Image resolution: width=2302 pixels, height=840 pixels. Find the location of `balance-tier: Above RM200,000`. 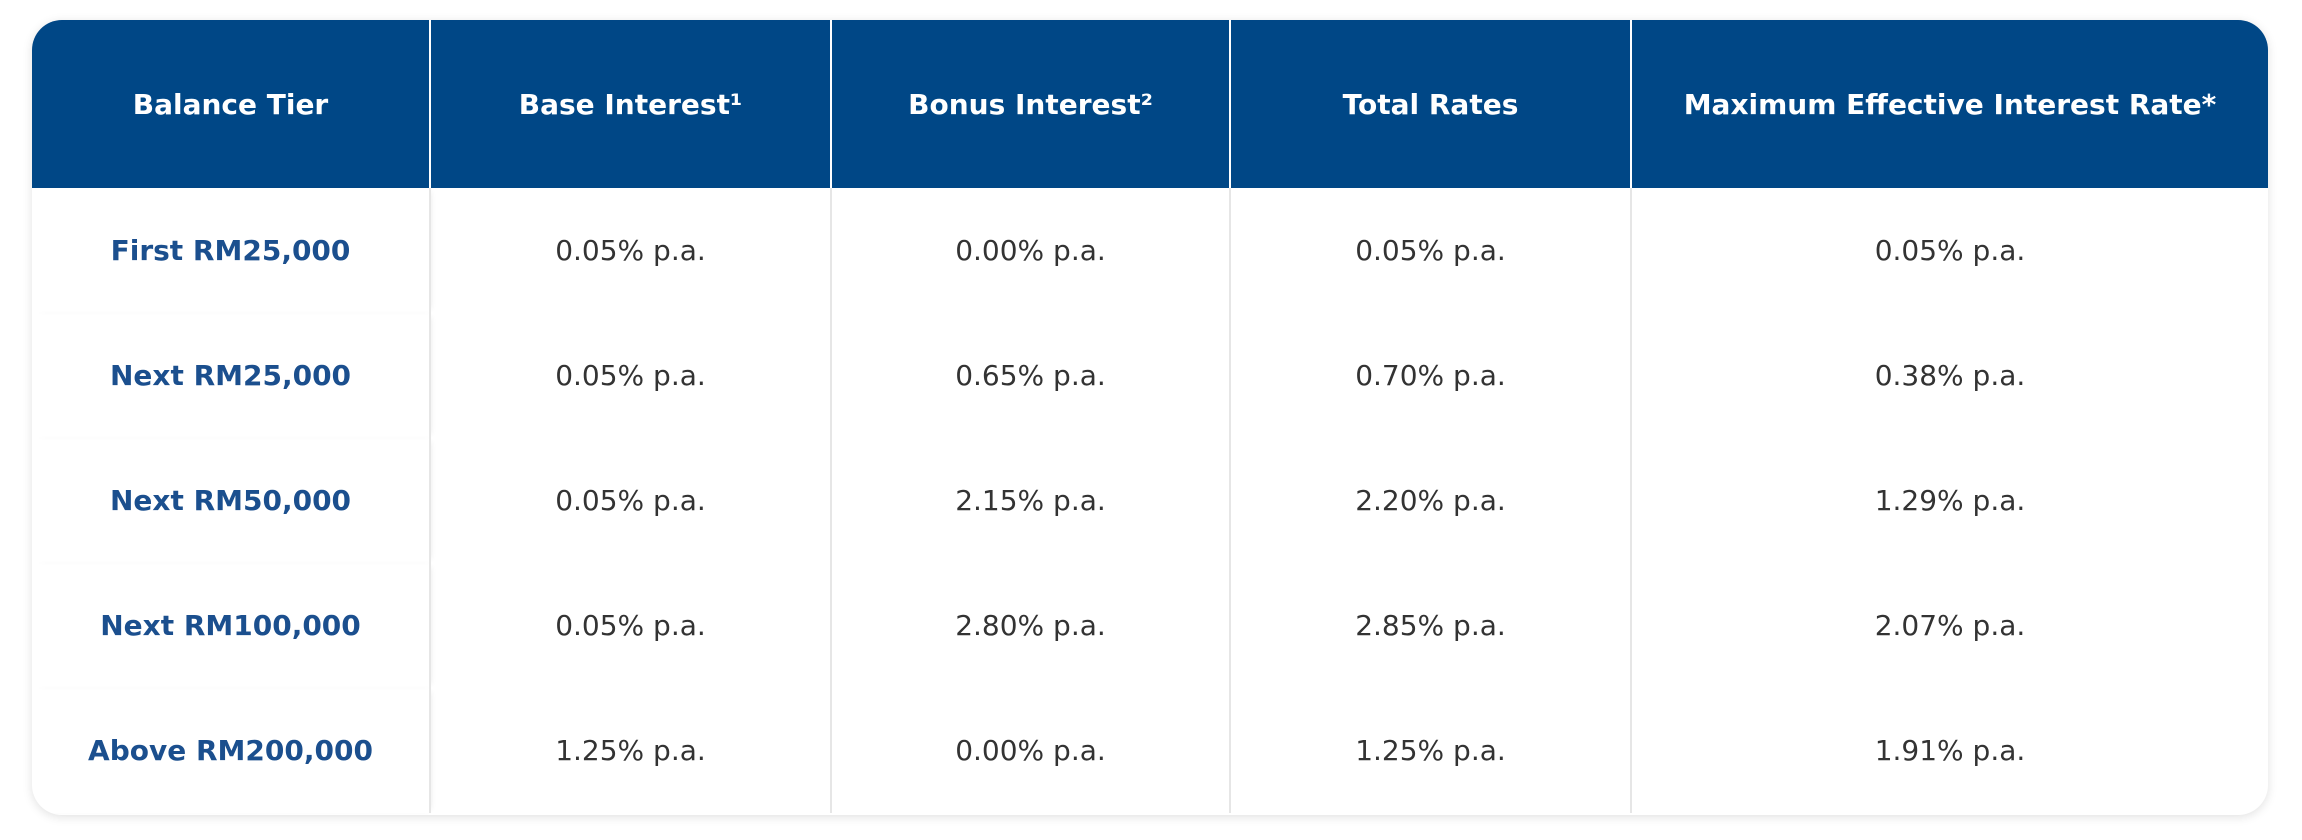

balance-tier: Above RM200,000 is located at coordinates (231, 750).